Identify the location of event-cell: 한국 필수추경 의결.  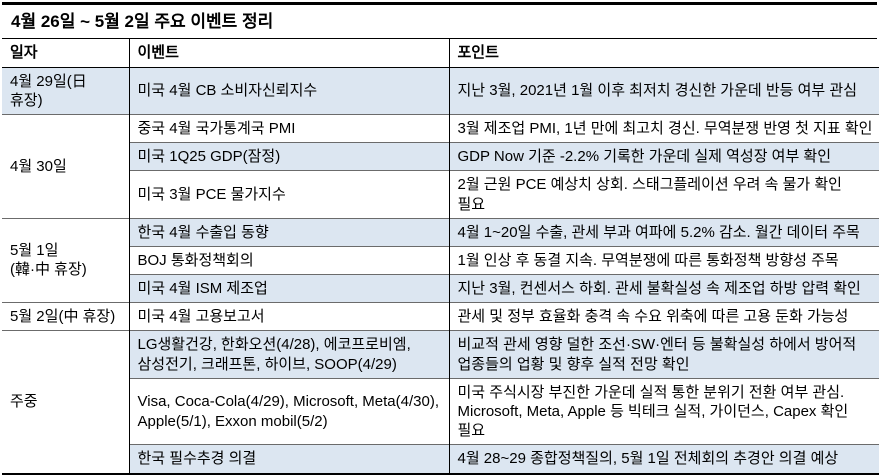
(288, 459).